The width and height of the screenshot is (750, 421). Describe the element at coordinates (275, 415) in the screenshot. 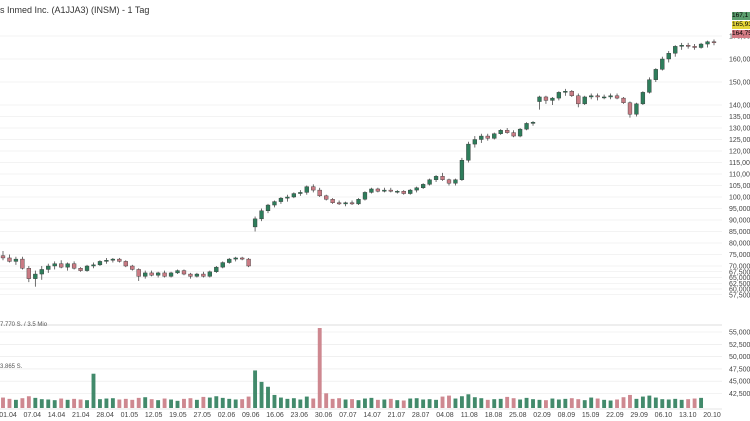

I see `x-tick-label: 16.06` at that location.